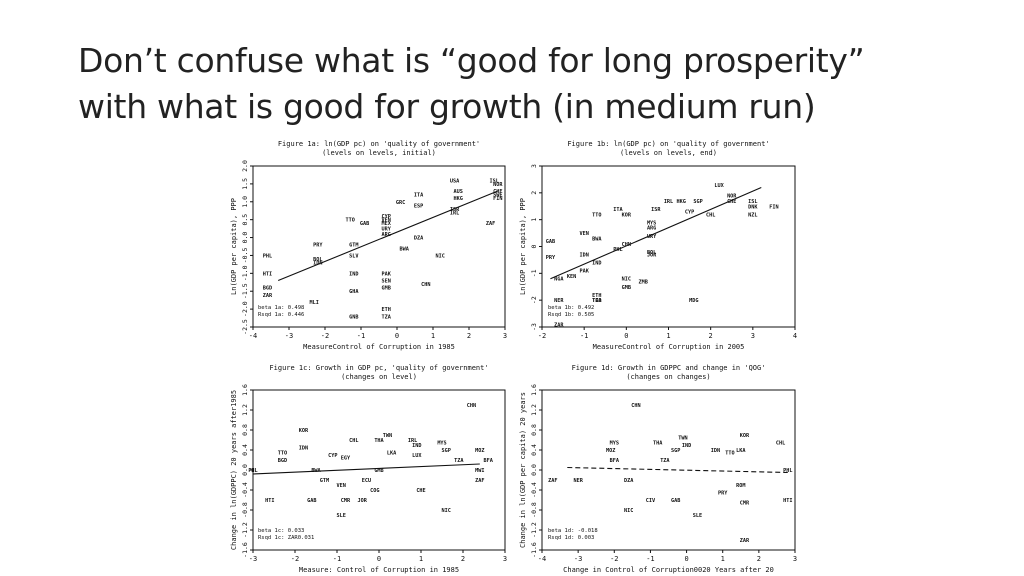  What do you see at coordinates (534, 390) in the screenshot?
I see `y-tick-label: 1.6` at bounding box center [534, 390].